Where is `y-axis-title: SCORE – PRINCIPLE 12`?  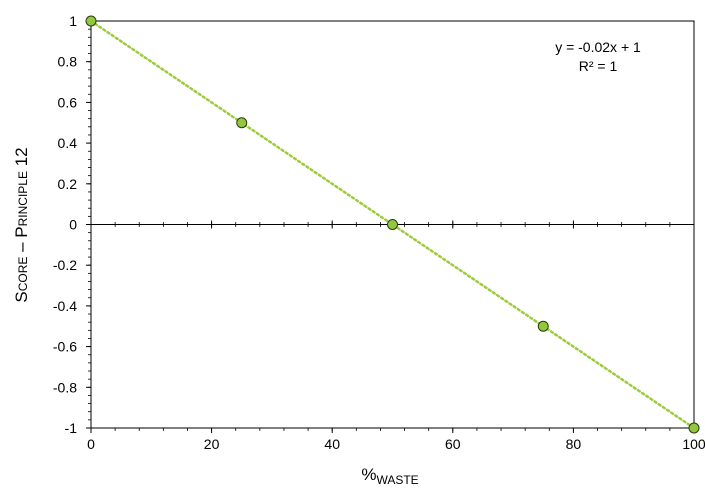 y-axis-title: SCORE – PRINCIPLE 12 is located at coordinates (21, 224).